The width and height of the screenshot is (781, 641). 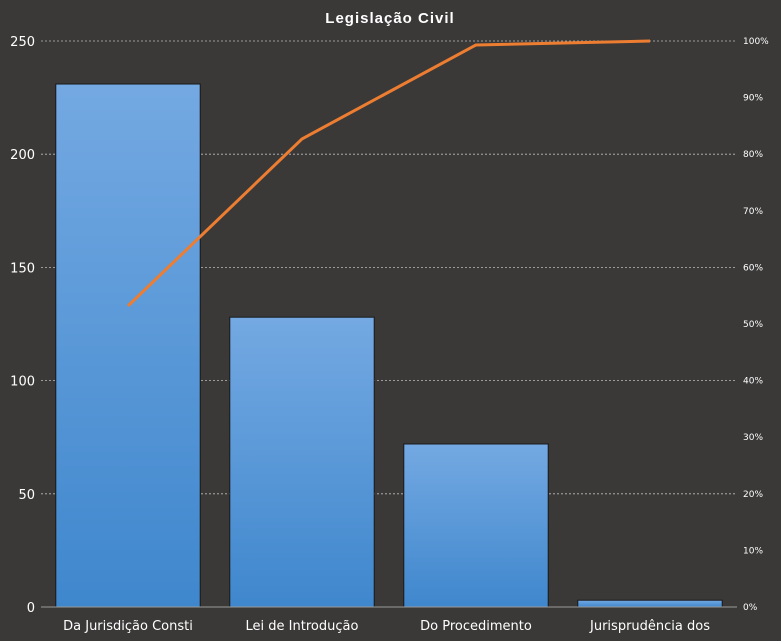 What do you see at coordinates (753, 325) in the screenshot?
I see `y2-tick-label: 50%` at bounding box center [753, 325].